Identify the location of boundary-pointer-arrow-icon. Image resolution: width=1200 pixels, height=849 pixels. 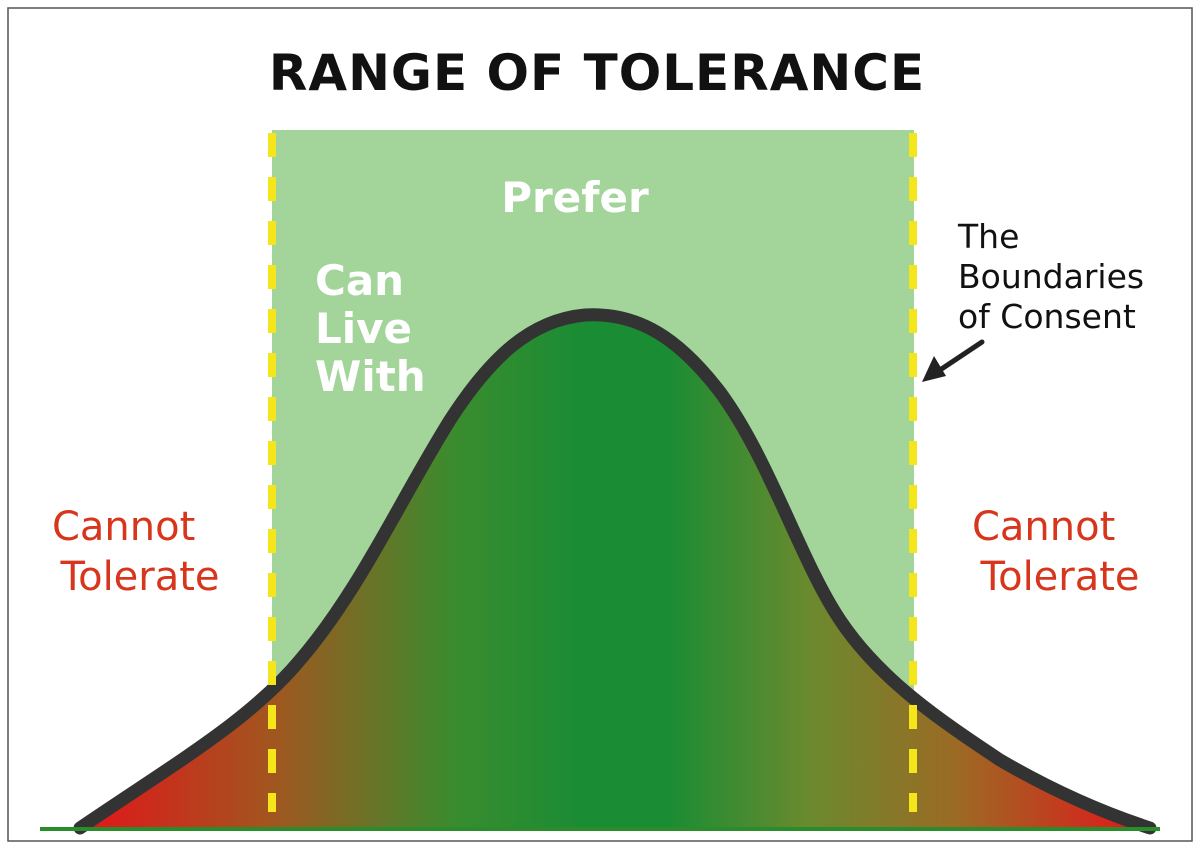
(953, 360).